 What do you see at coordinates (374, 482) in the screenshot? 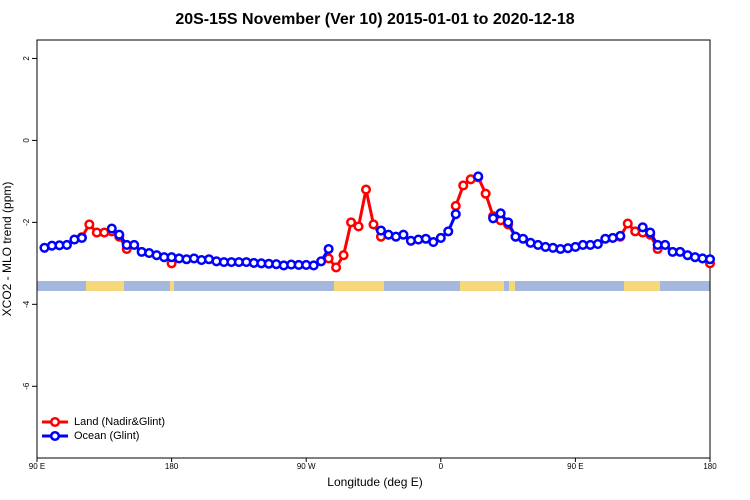
I see `x-axis-label: Longitude (deg E)` at bounding box center [374, 482].